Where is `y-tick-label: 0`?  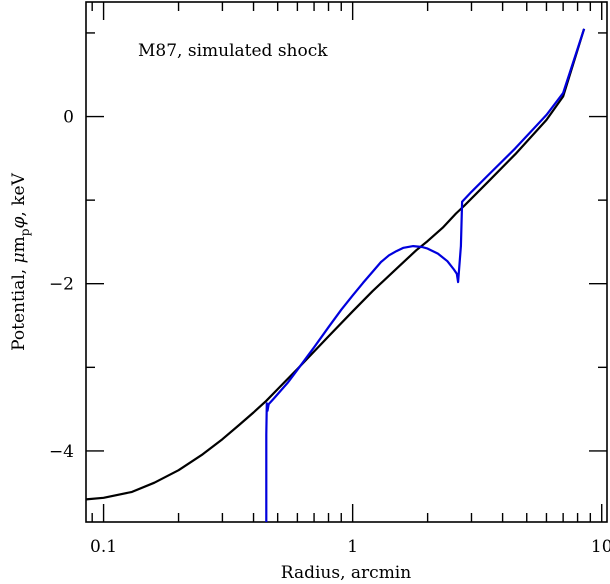 y-tick-label: 0 is located at coordinates (68, 118).